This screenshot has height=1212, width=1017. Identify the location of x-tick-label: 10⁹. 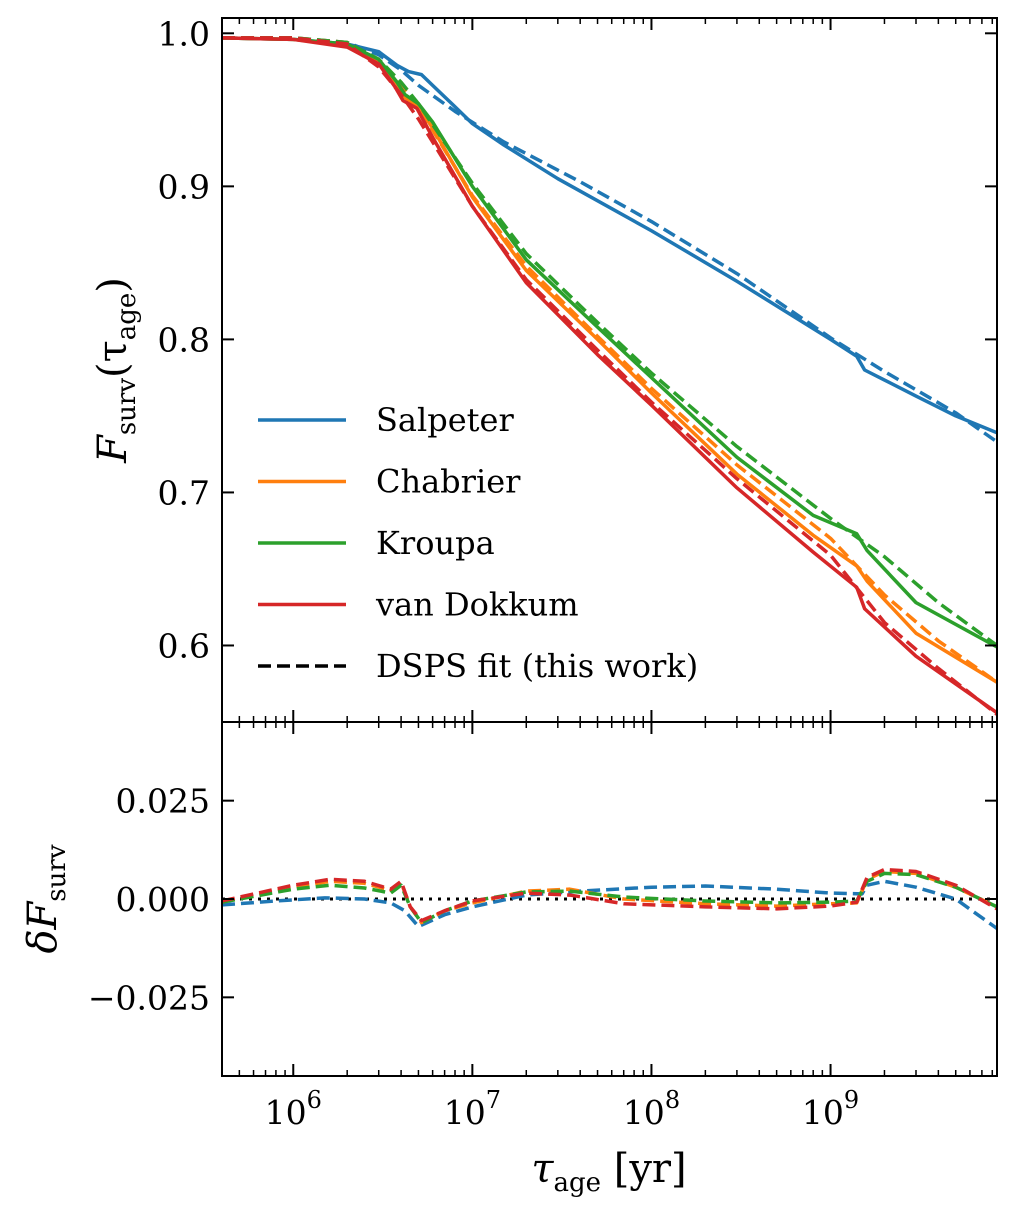
(830, 1109).